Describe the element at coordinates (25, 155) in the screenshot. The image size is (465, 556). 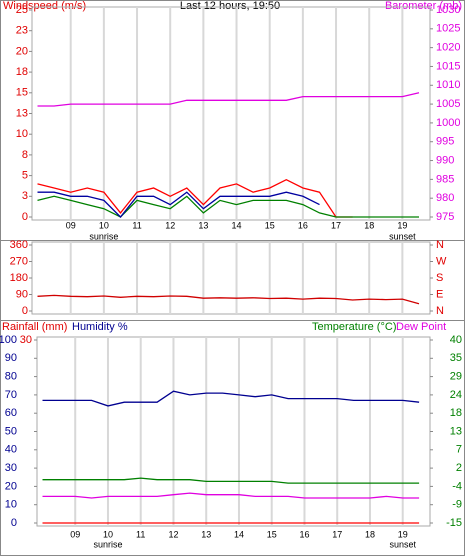
I see `tick-label: 8` at that location.